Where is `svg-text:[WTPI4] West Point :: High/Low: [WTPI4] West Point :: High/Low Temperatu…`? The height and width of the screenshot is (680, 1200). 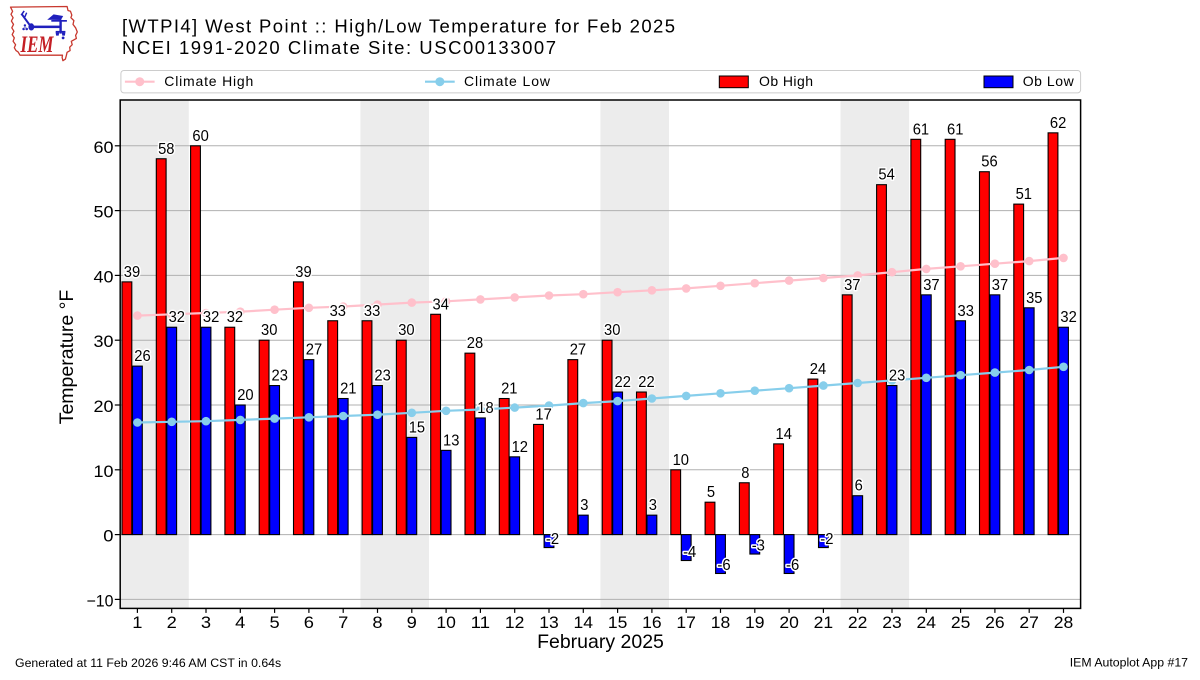 svg-text:[WTPI4] West Point :: High/Low: [WTPI4] West Point :: High/Low Temperatu… is located at coordinates (398, 26).